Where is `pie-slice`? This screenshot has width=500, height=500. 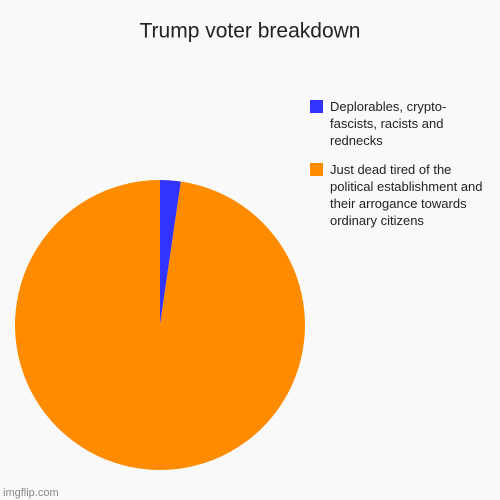
pie-slice is located at coordinates (170, 252).